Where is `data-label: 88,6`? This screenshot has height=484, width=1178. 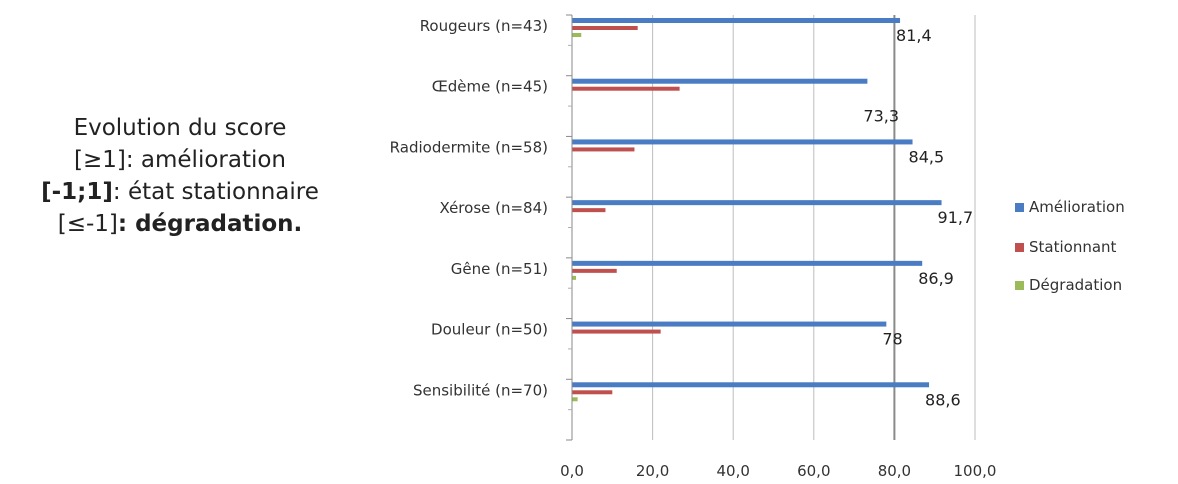 data-label: 88,6 is located at coordinates (943, 399).